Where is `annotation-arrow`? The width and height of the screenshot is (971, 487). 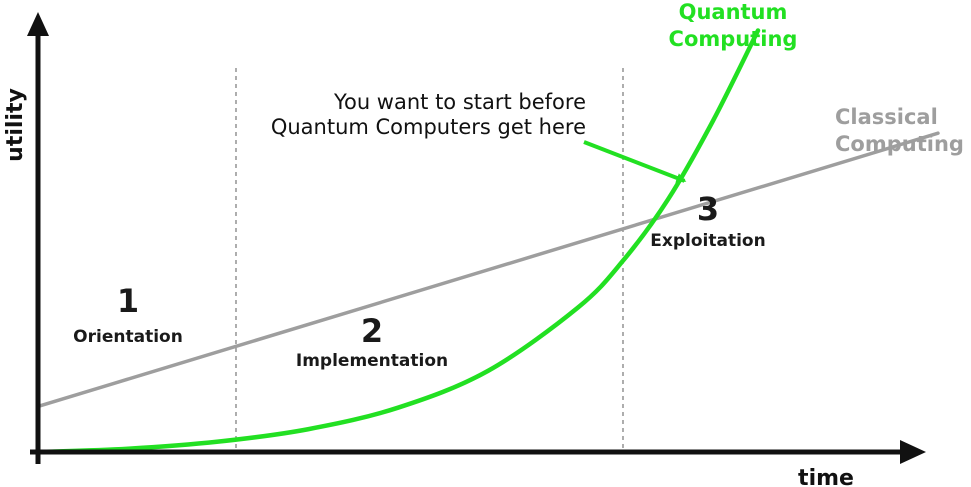
annotation-arrow is located at coordinates (635, 161).